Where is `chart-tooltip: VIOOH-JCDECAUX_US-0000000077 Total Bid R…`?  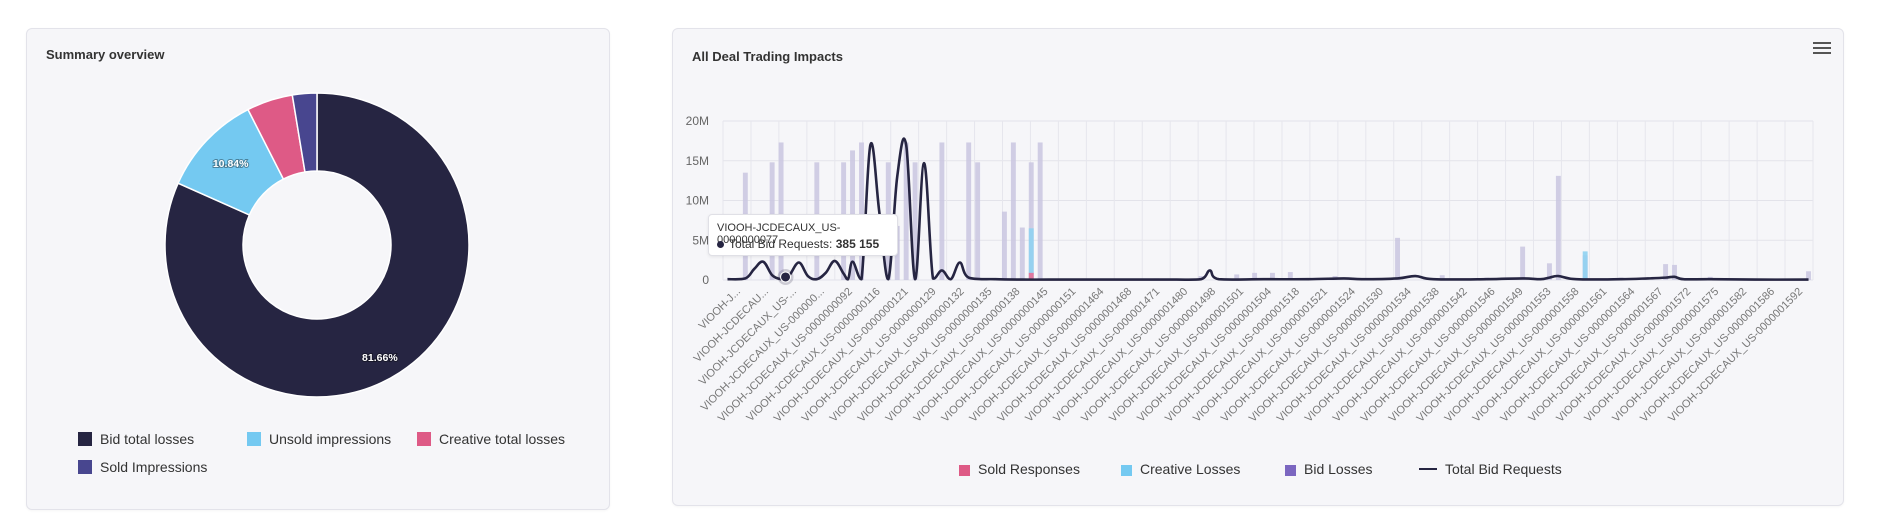
chart-tooltip: VIOOH-JCDECAUX_US-0000000077 Total Bid R… is located at coordinates (803, 235).